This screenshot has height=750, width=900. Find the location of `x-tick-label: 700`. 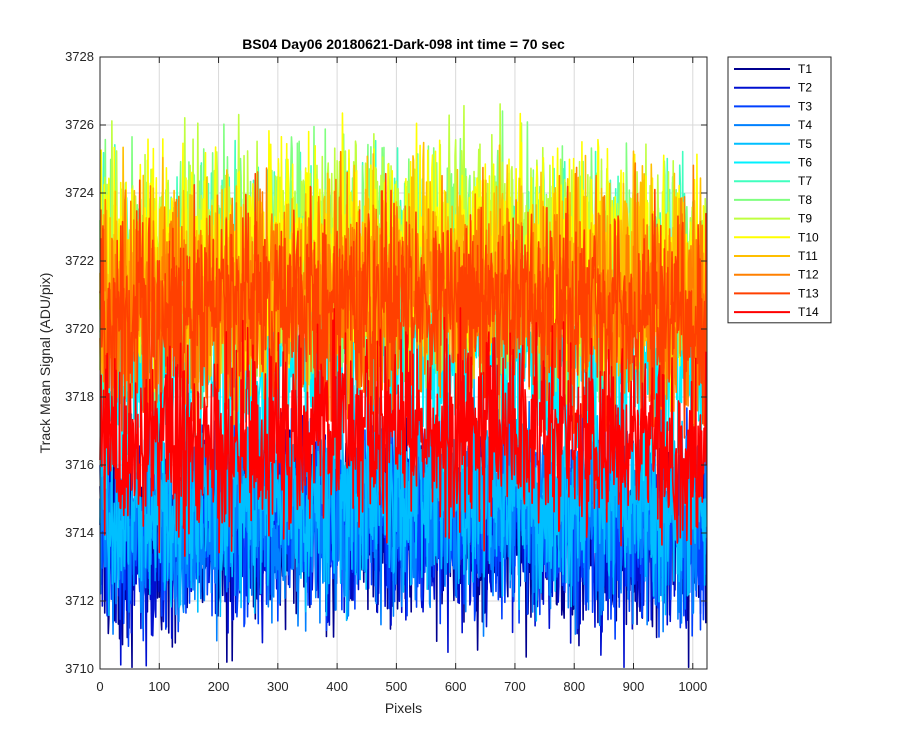

x-tick-label: 700 is located at coordinates (515, 686).